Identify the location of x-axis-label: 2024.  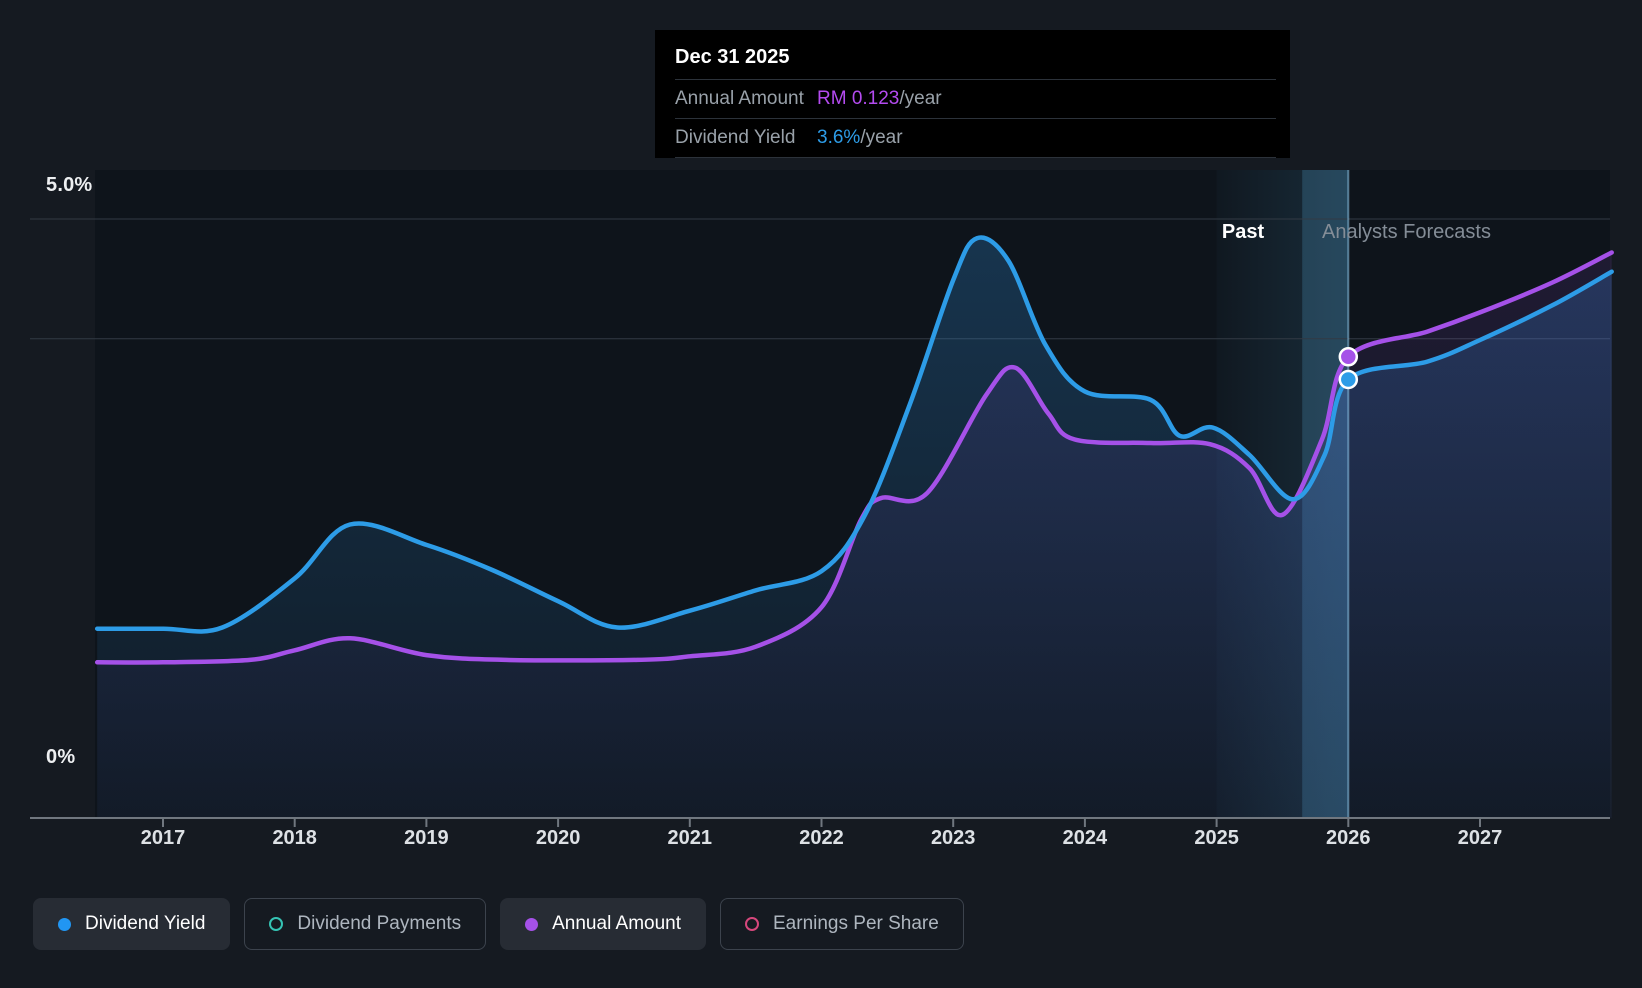
(1085, 838).